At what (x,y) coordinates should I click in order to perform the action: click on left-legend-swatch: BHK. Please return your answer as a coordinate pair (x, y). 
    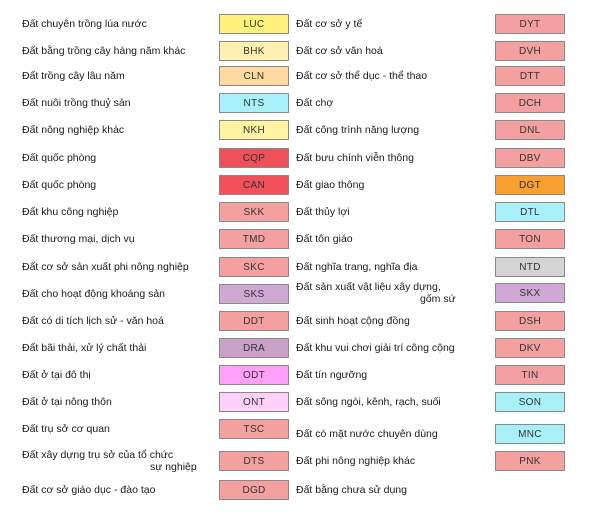
    Looking at the image, I should click on (254, 51).